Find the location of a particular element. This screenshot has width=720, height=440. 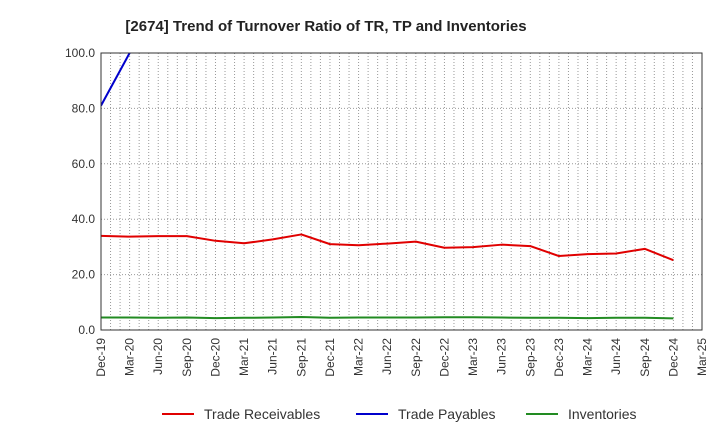

x-tick-label: Mar-23 is located at coordinates (473, 357).